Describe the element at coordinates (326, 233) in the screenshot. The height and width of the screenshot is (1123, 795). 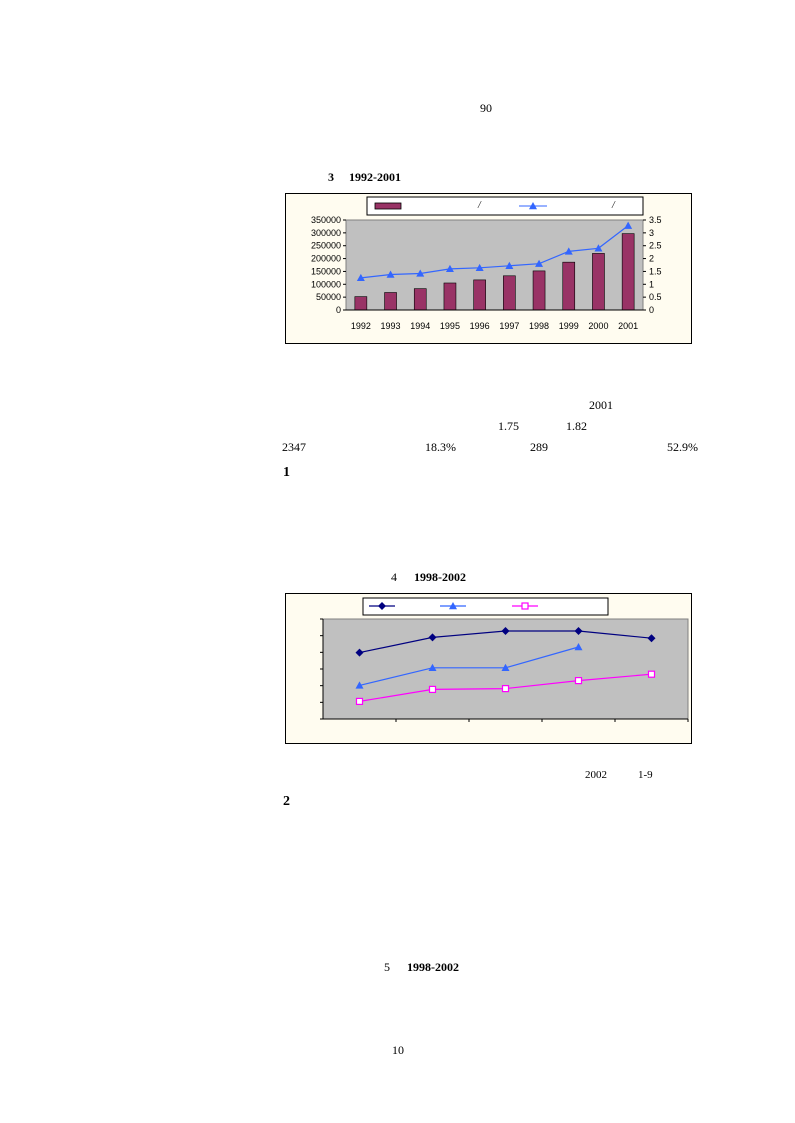
I see `figure3-left-tick-label: 300000` at that location.